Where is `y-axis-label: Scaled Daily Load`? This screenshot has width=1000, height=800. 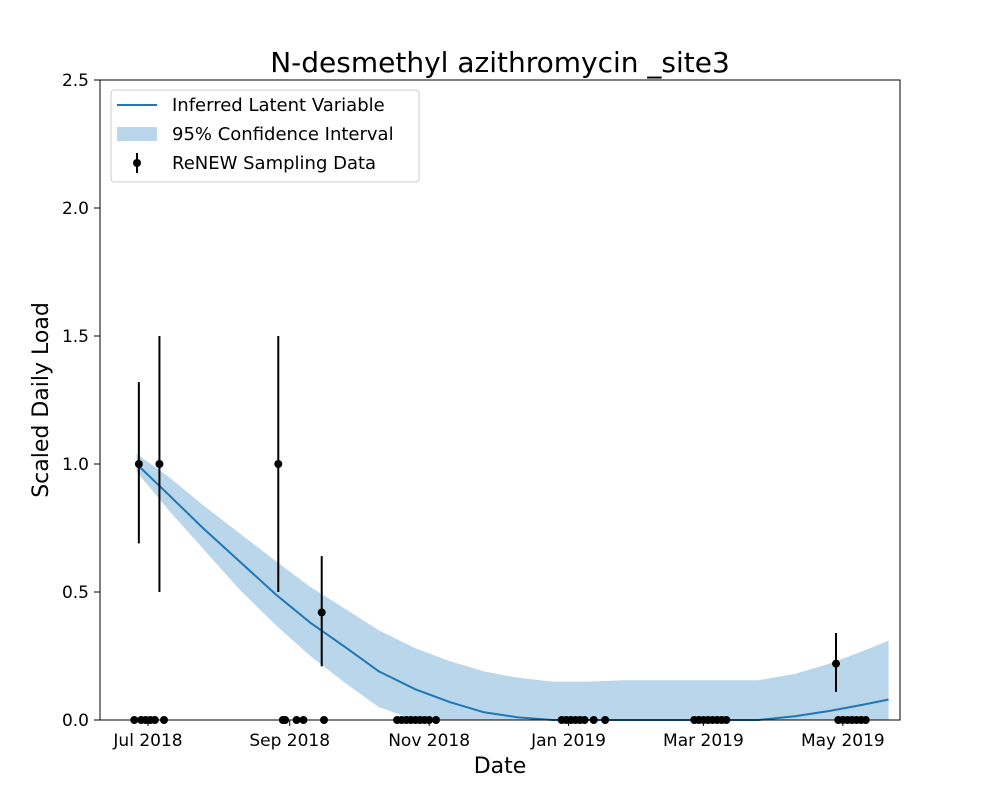 y-axis-label: Scaled Daily Load is located at coordinates (41, 400).